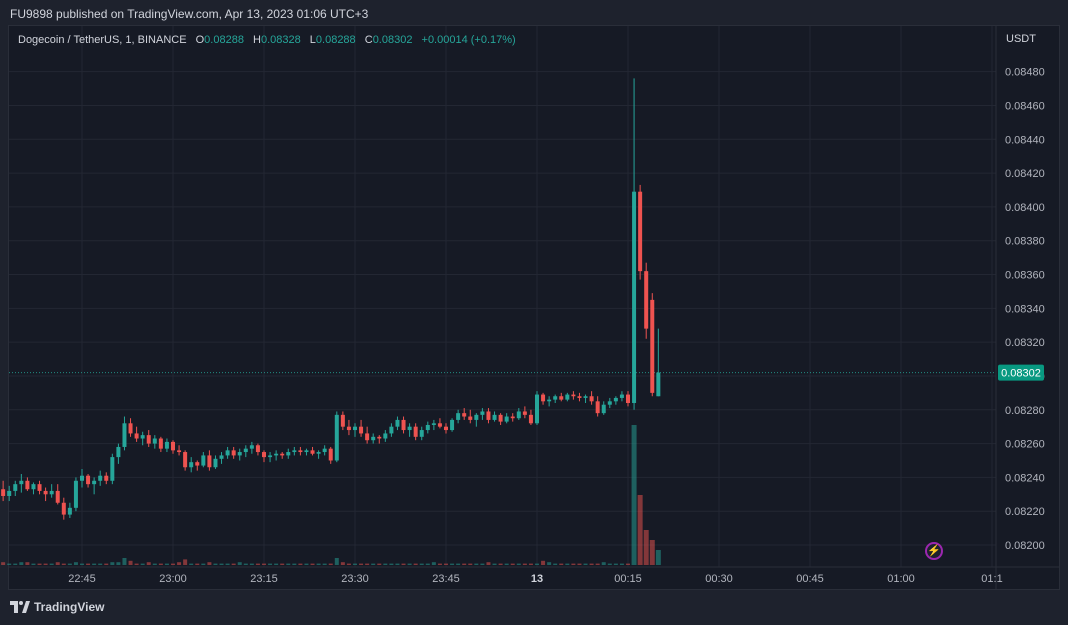 The width and height of the screenshot is (1068, 625). Describe the element at coordinates (368, 40) in the screenshot. I see `close-label: C` at that location.